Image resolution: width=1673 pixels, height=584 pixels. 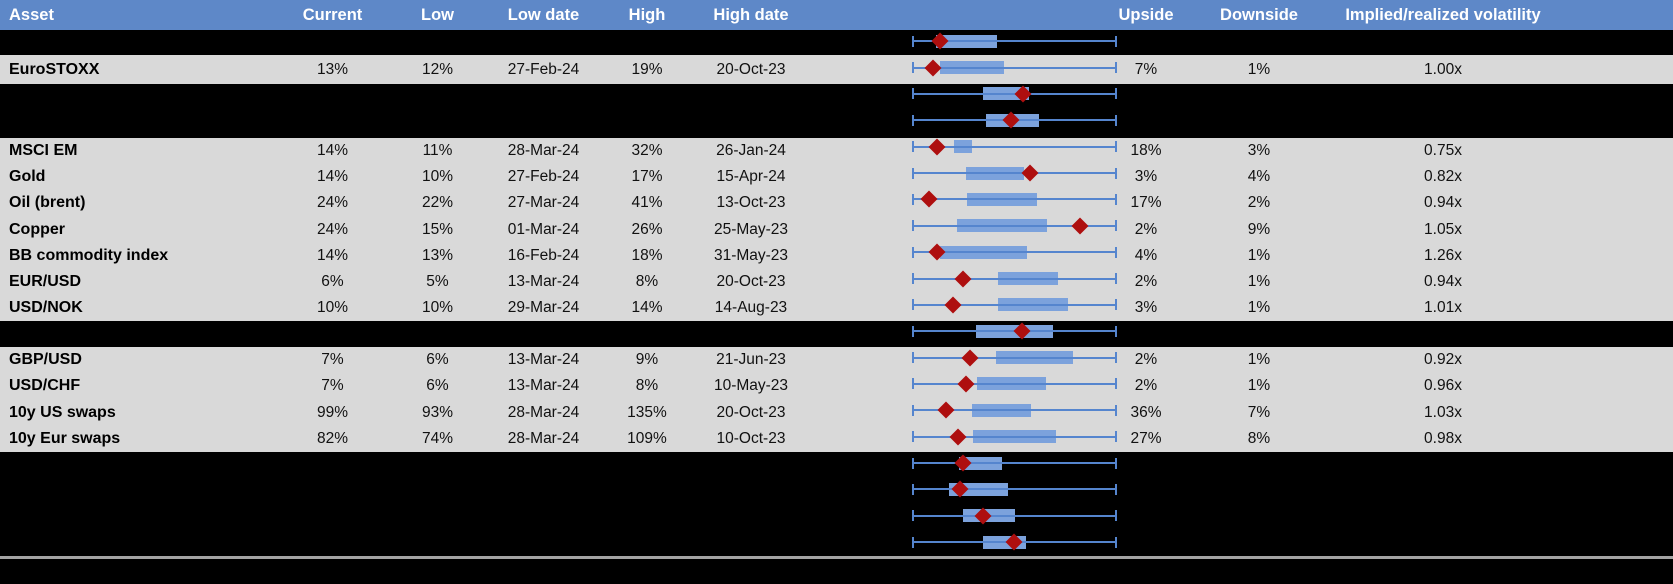 What do you see at coordinates (647, 360) in the screenshot?
I see `cell-high: 9%` at bounding box center [647, 360].